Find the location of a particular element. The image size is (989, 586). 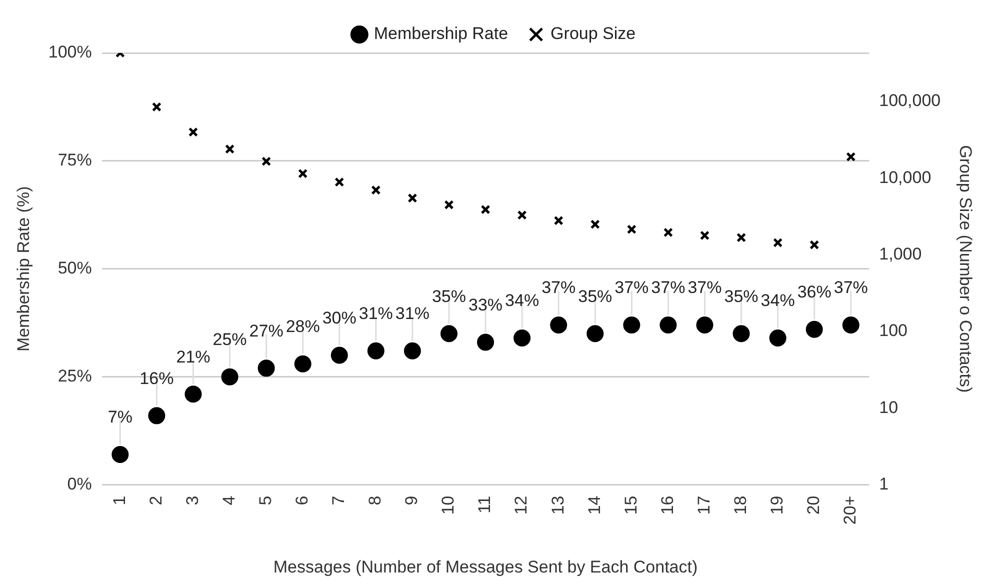

x-axis-title: Messages (Number of Messages Sent by Each Contact) is located at coordinates (485, 566).